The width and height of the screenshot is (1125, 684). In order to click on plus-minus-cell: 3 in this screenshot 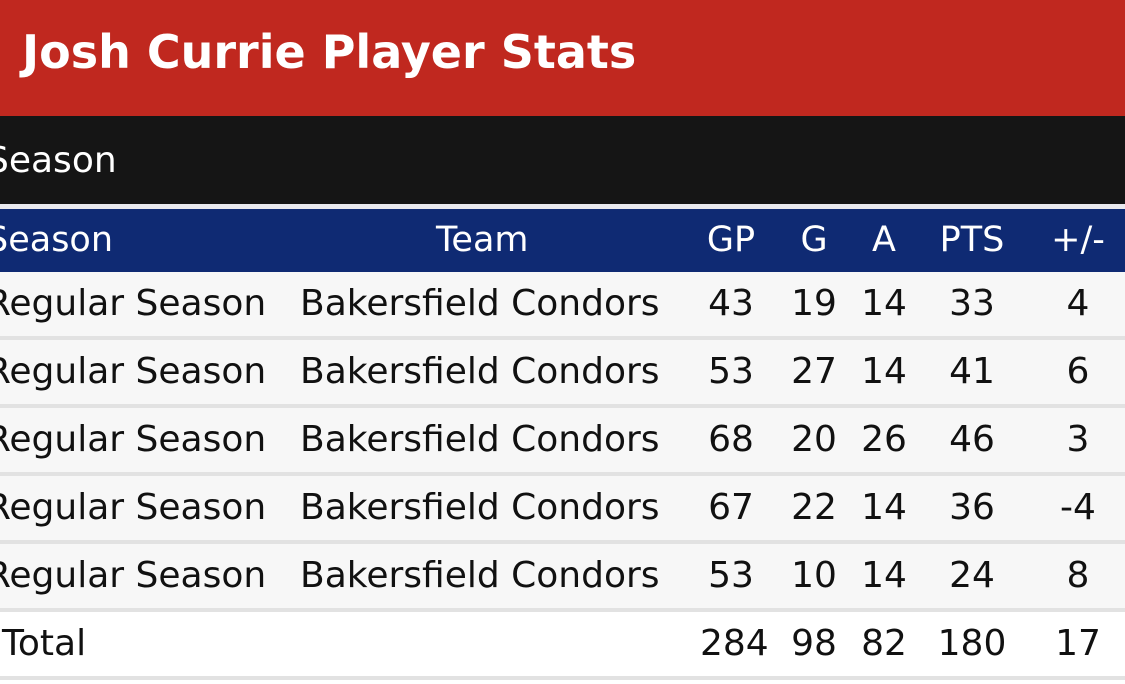, I will do `click(1078, 439)`.